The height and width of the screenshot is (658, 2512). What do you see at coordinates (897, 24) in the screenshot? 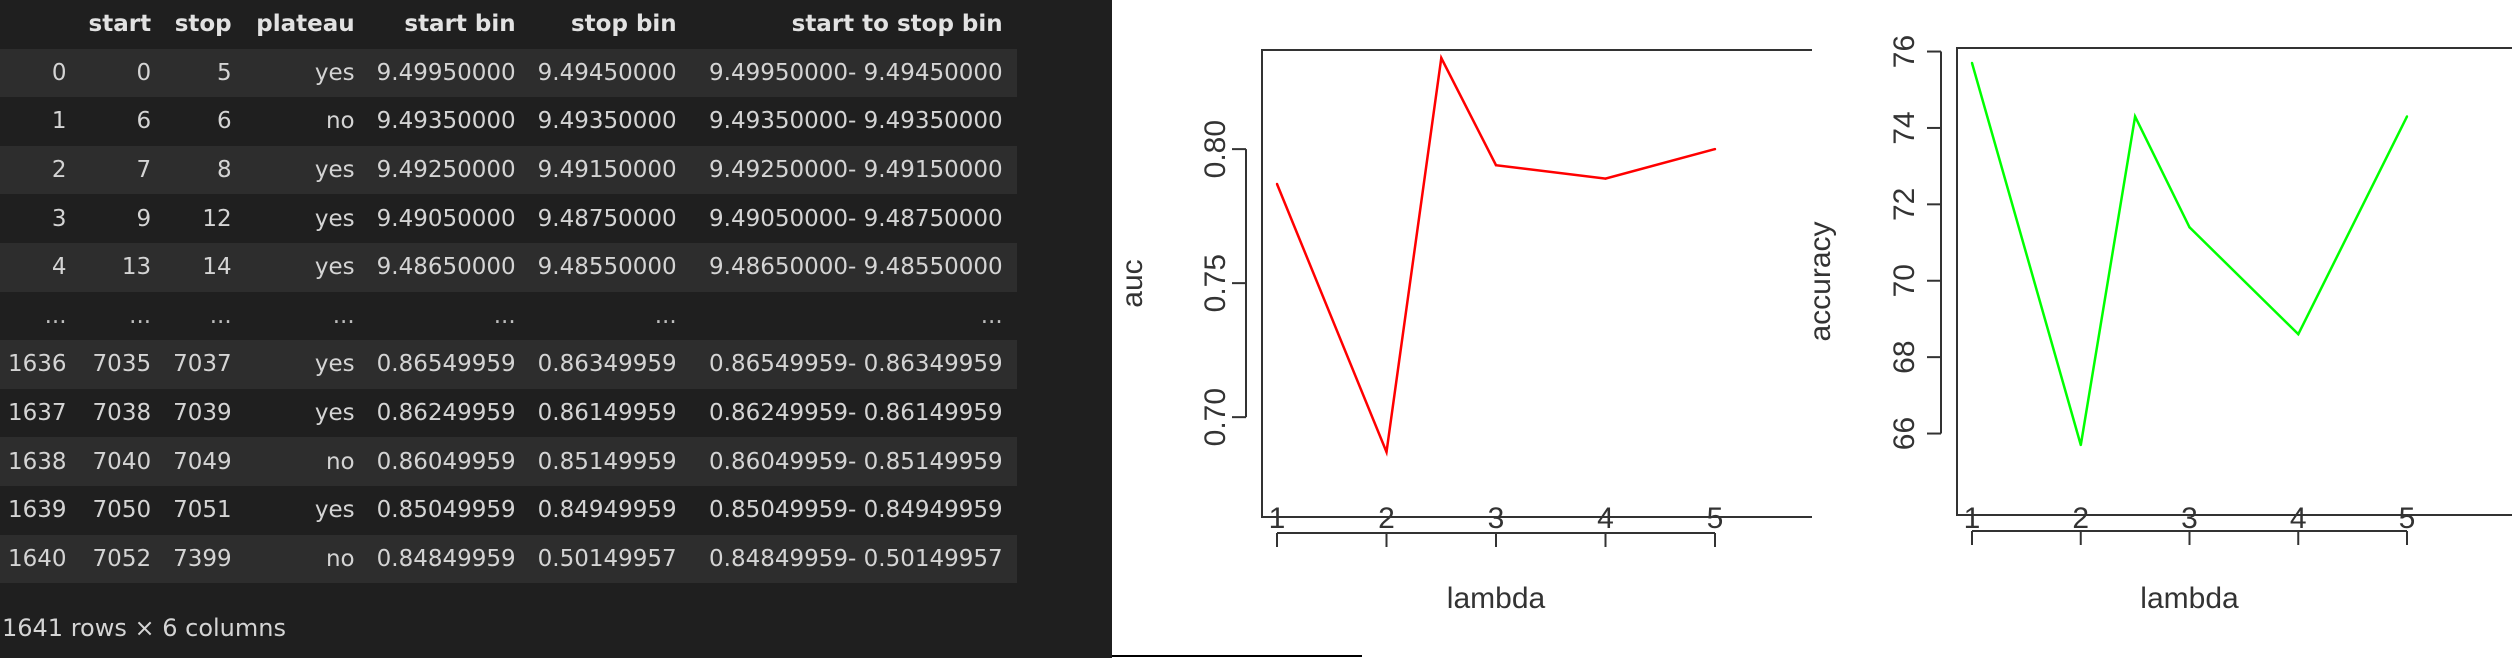
I see `column-header-start-to-stop-bin: start to stop bin` at bounding box center [897, 24].